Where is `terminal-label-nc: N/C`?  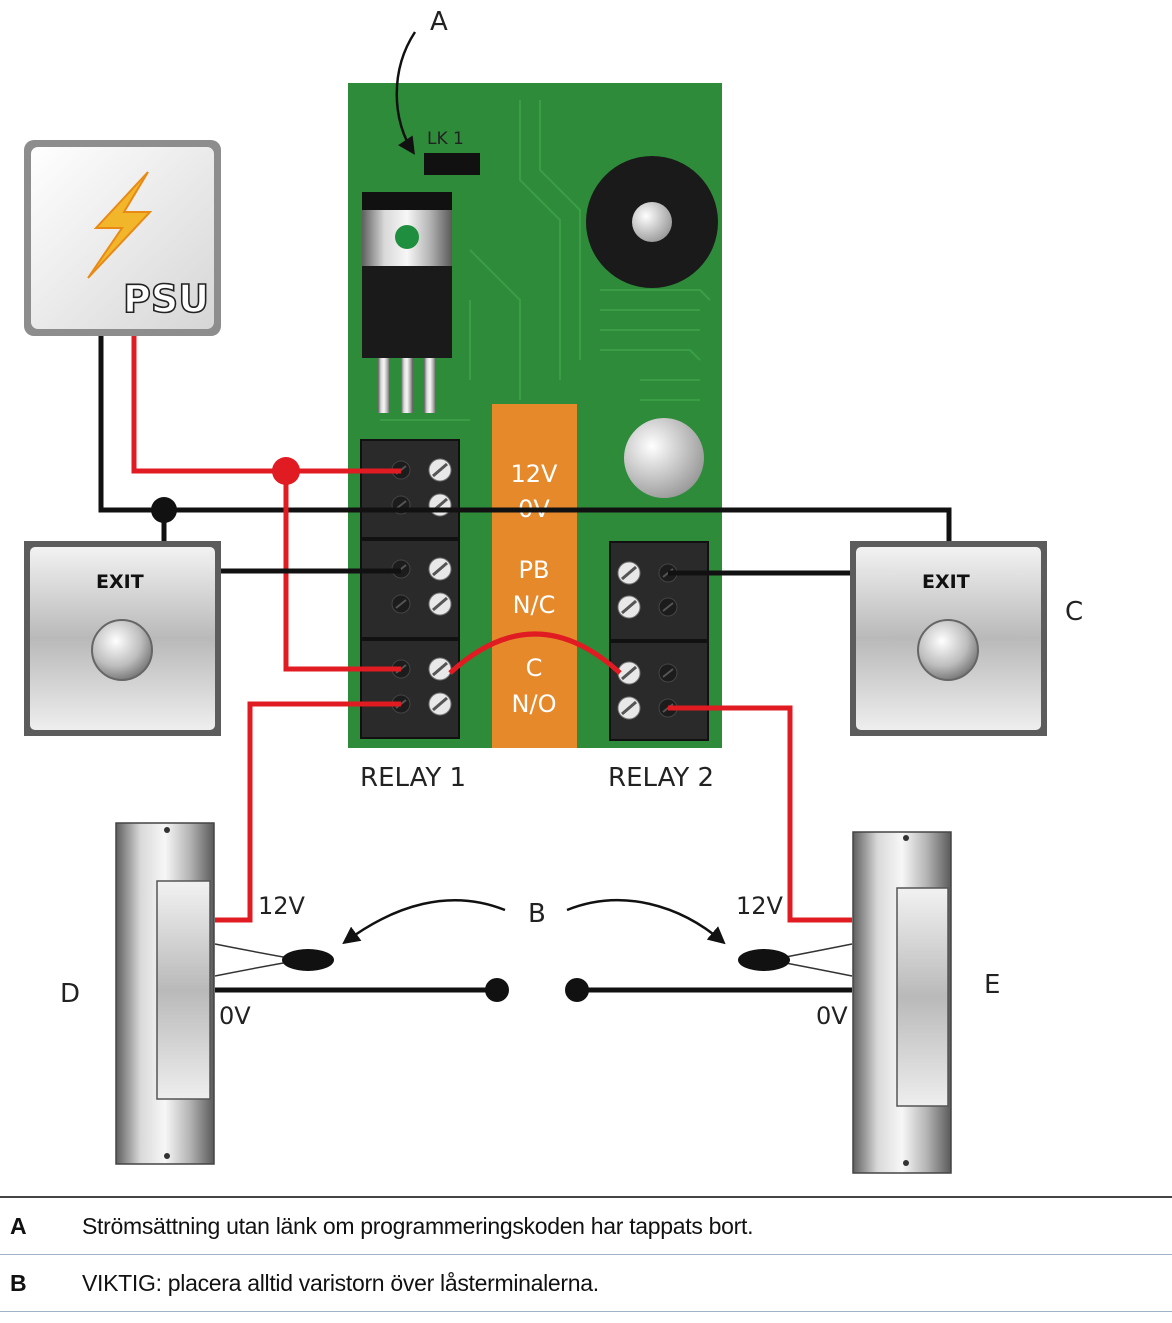 terminal-label-nc: N/C is located at coordinates (534, 605).